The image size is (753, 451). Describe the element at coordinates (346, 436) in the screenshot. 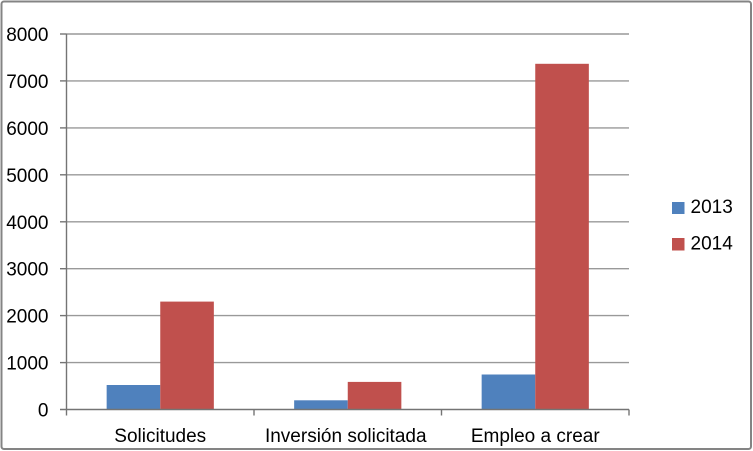

I see `svg-text: Inversión solicitada` at that location.